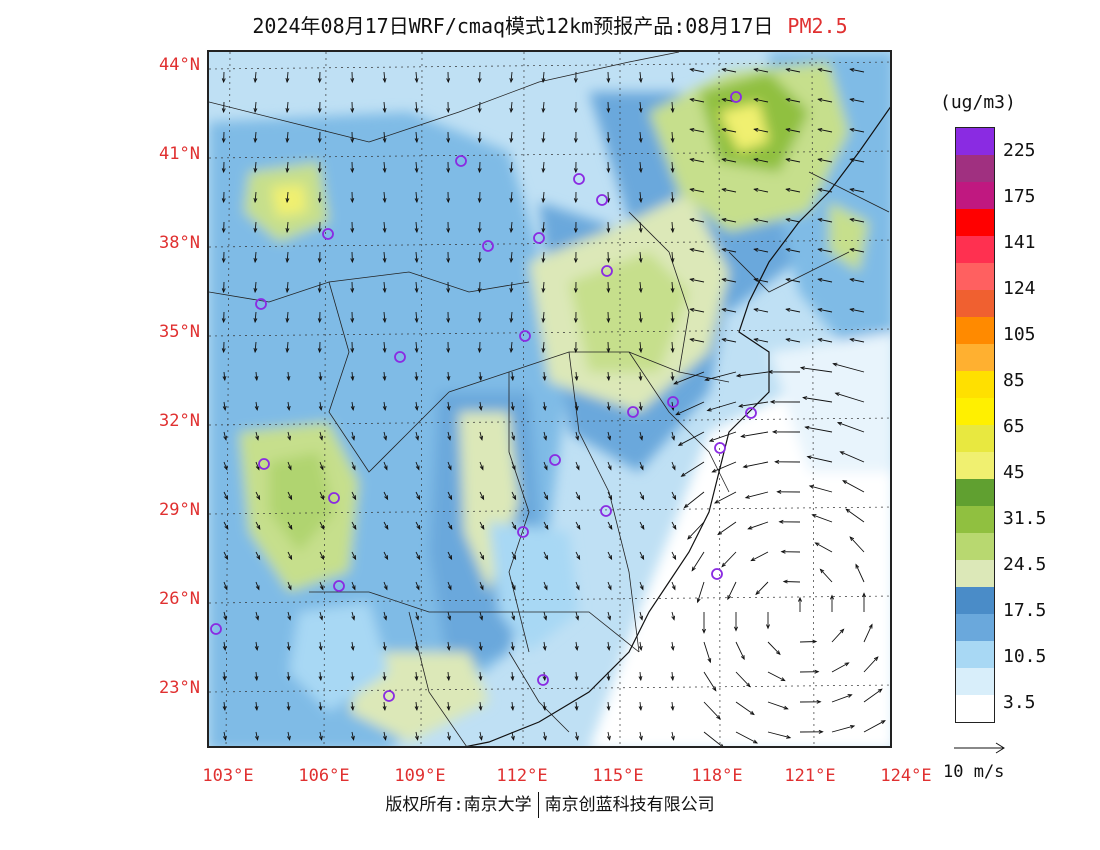 The width and height of the screenshot is (1100, 850). I want to click on colorbar, so click(975, 425).